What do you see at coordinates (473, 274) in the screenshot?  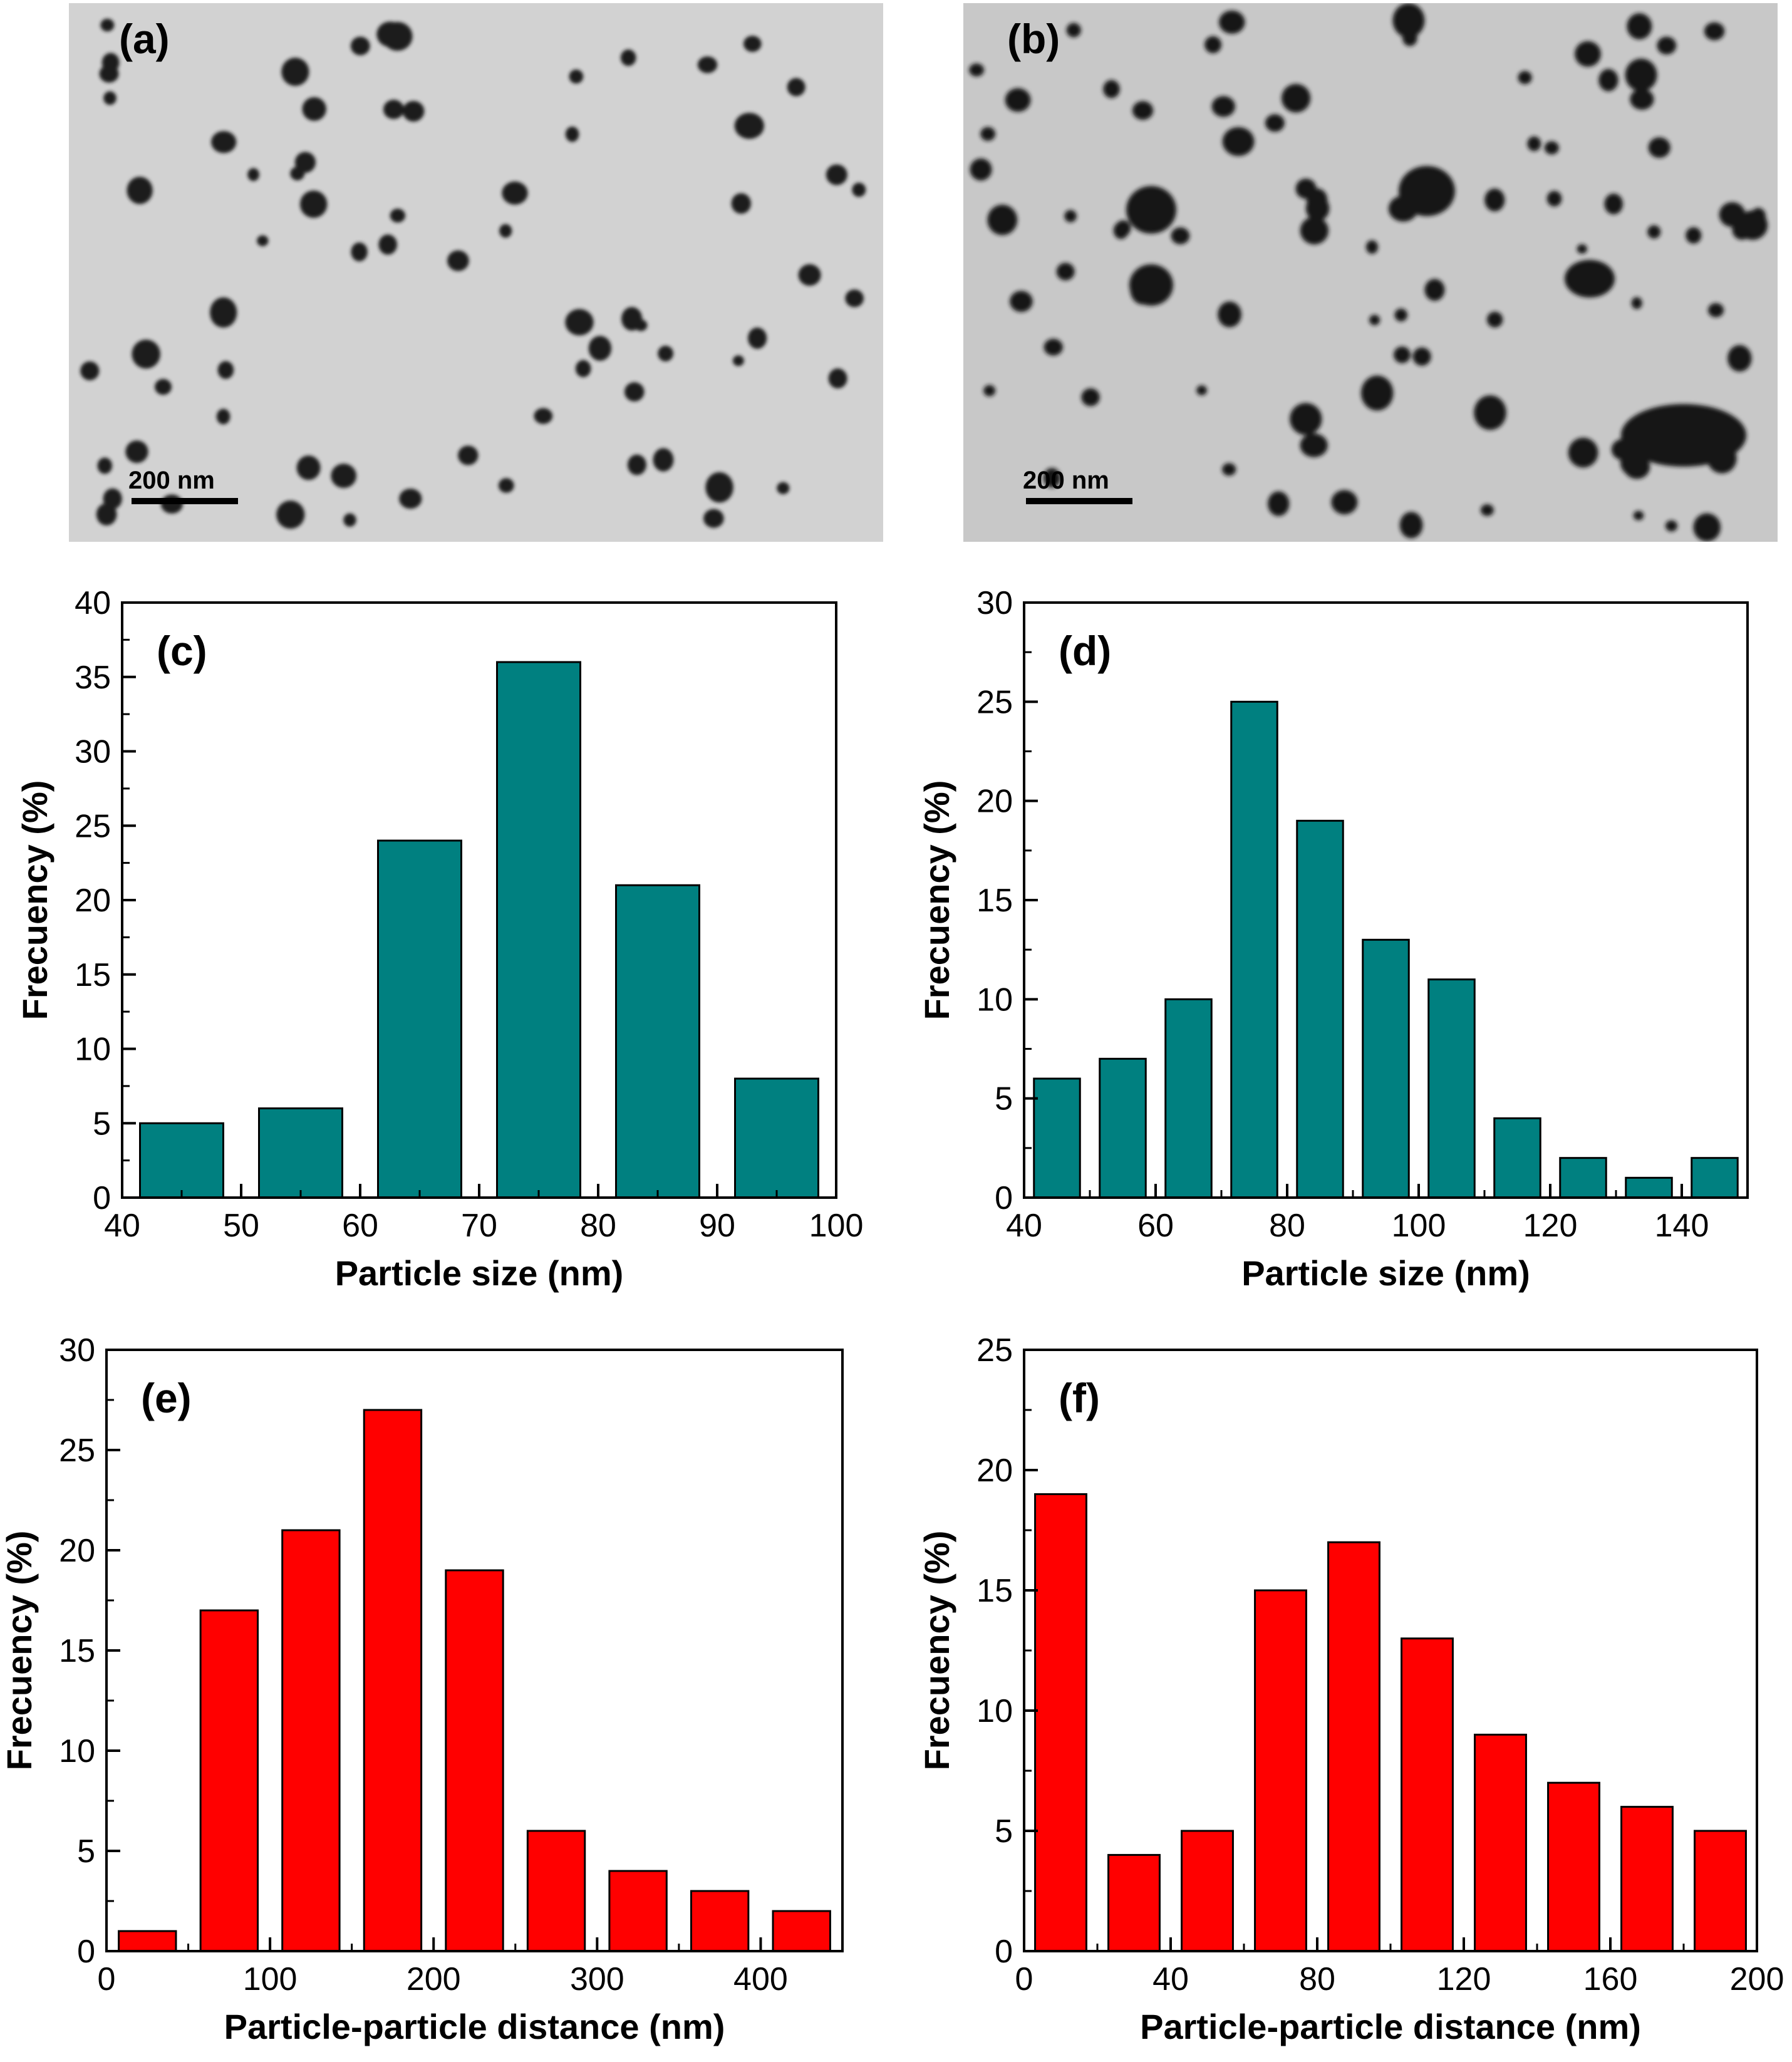 I see `nanoparticles-a` at bounding box center [473, 274].